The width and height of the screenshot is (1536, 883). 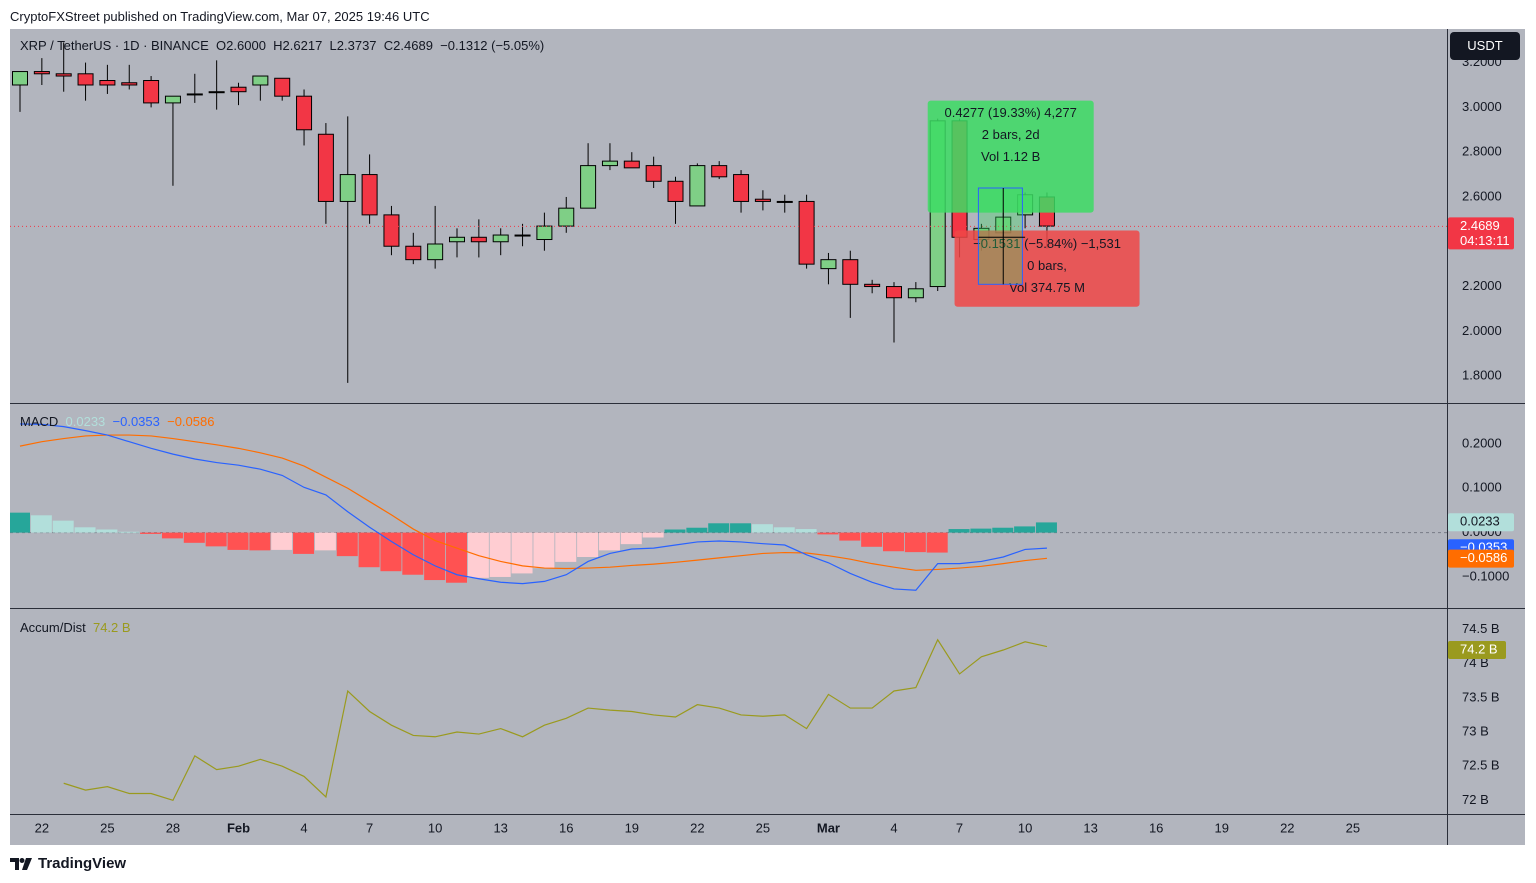 What do you see at coordinates (1481, 765) in the screenshot?
I see `ad-axis-tick: 72.5 B` at bounding box center [1481, 765].